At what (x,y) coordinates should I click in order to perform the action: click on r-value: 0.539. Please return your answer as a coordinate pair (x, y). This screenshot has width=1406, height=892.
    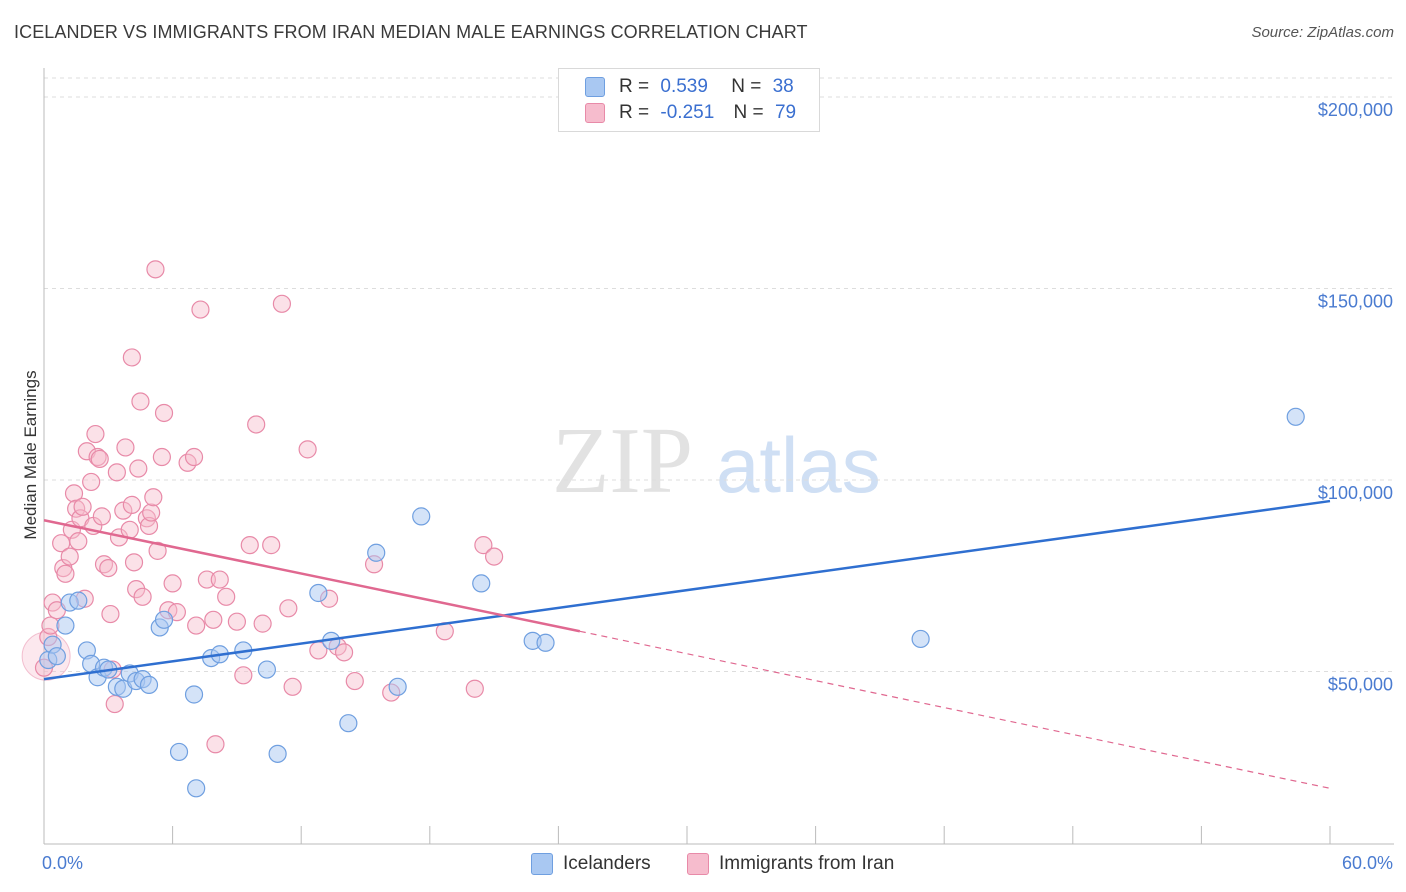
    Looking at the image, I should click on (684, 86).